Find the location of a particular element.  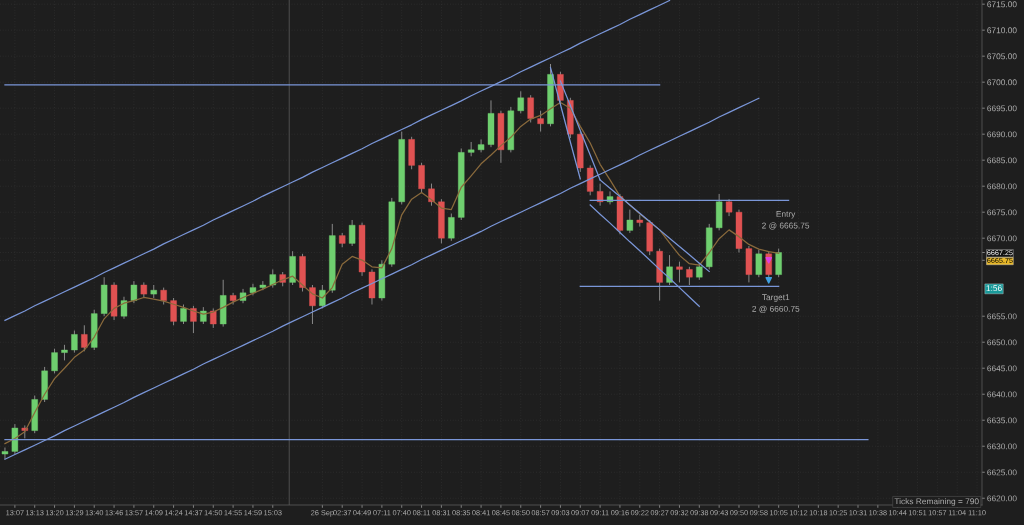

annotation: Target1 is located at coordinates (776, 298).